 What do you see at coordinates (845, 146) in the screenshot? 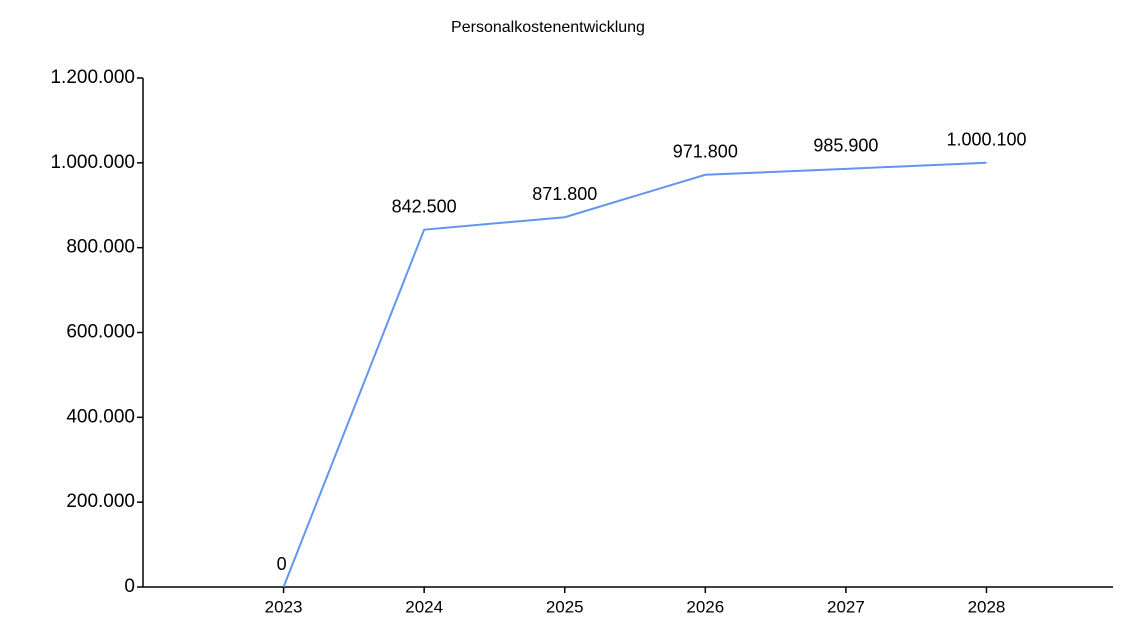
I see `data-label: 985.900` at bounding box center [845, 146].